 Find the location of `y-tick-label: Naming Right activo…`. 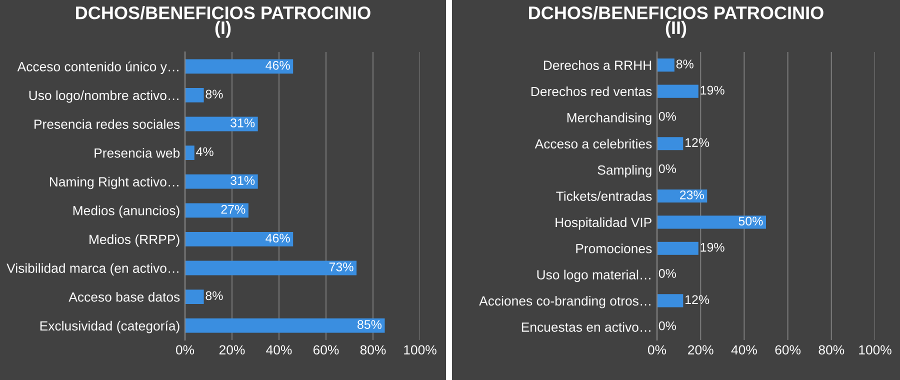

y-tick-label: Naming Right activo… is located at coordinates (114, 183).